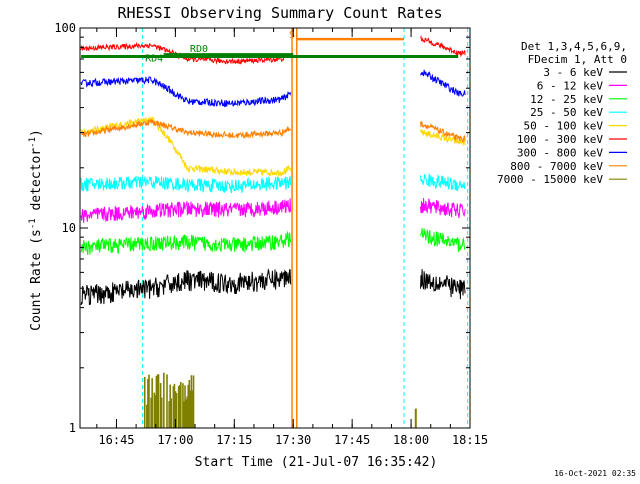 The height and width of the screenshot is (484, 640). What do you see at coordinates (560, 139) in the screenshot?
I see `legend-entry-label: 100 - 300 keV` at bounding box center [560, 139].